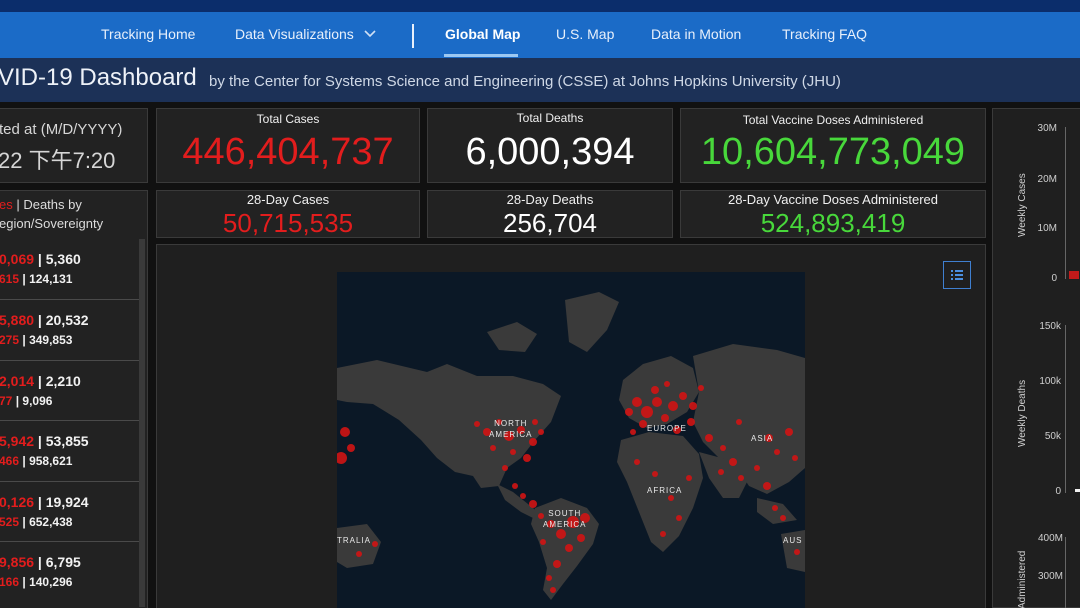 The width and height of the screenshot is (1080, 608). Describe the element at coordinates (825, 34) in the screenshot. I see `nav-tracking-faq: Tracking FAQ` at that location.